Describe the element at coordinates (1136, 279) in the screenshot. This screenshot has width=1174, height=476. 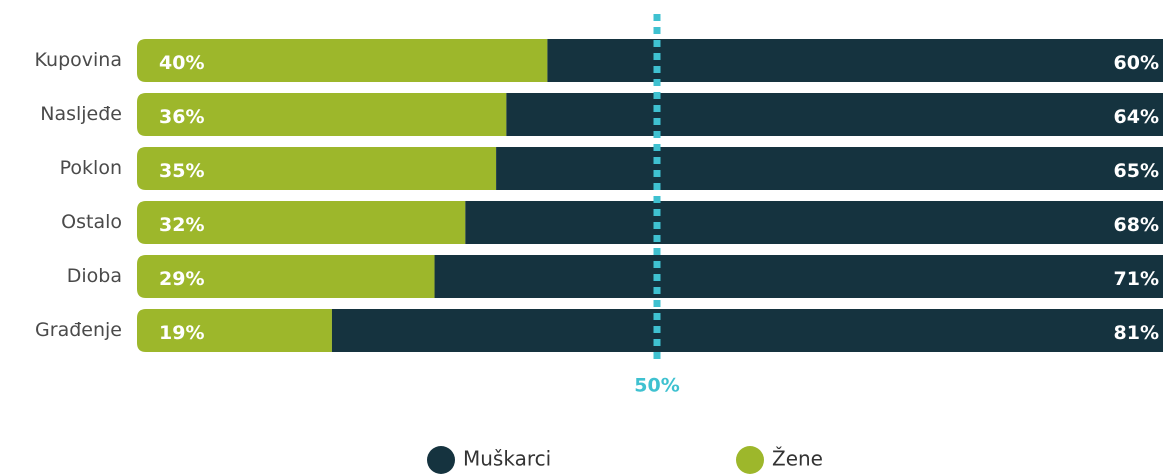
I see `value-label: 71%` at that location.